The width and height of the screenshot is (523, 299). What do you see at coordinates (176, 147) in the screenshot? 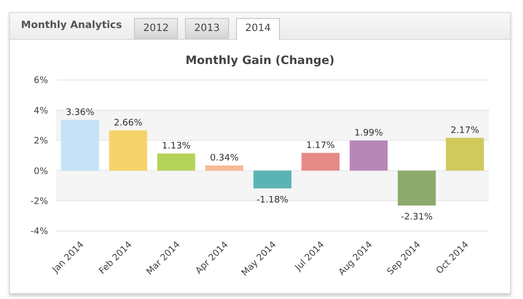
I see `data-label: 1.13%` at bounding box center [176, 147].